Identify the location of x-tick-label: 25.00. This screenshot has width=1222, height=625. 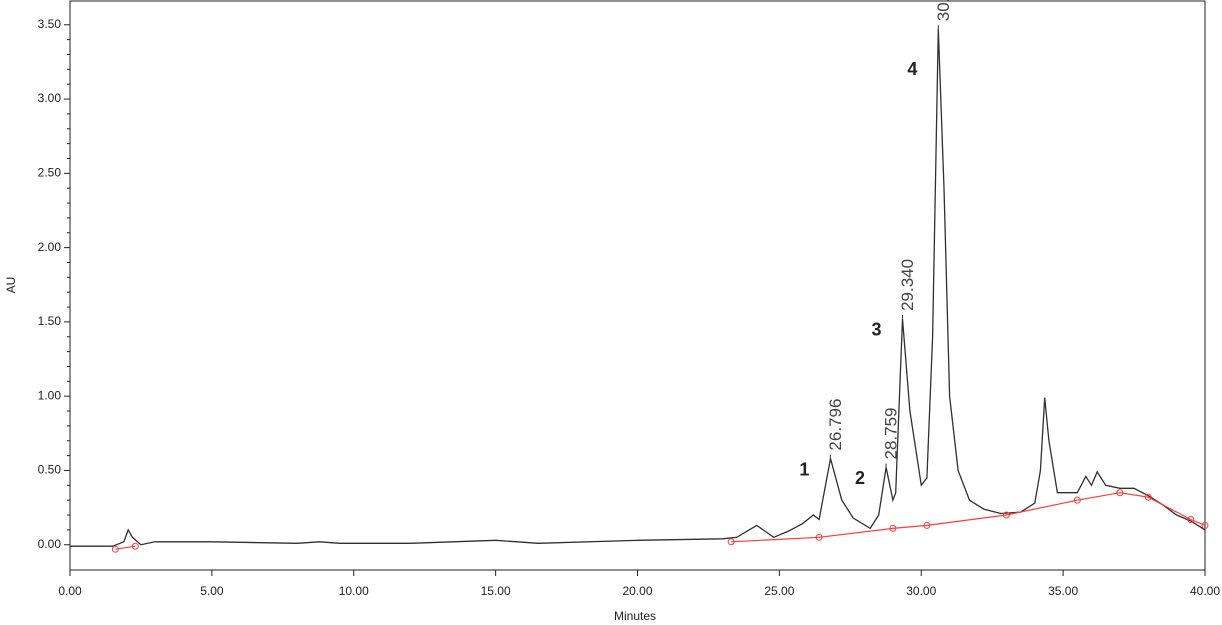
(779, 591).